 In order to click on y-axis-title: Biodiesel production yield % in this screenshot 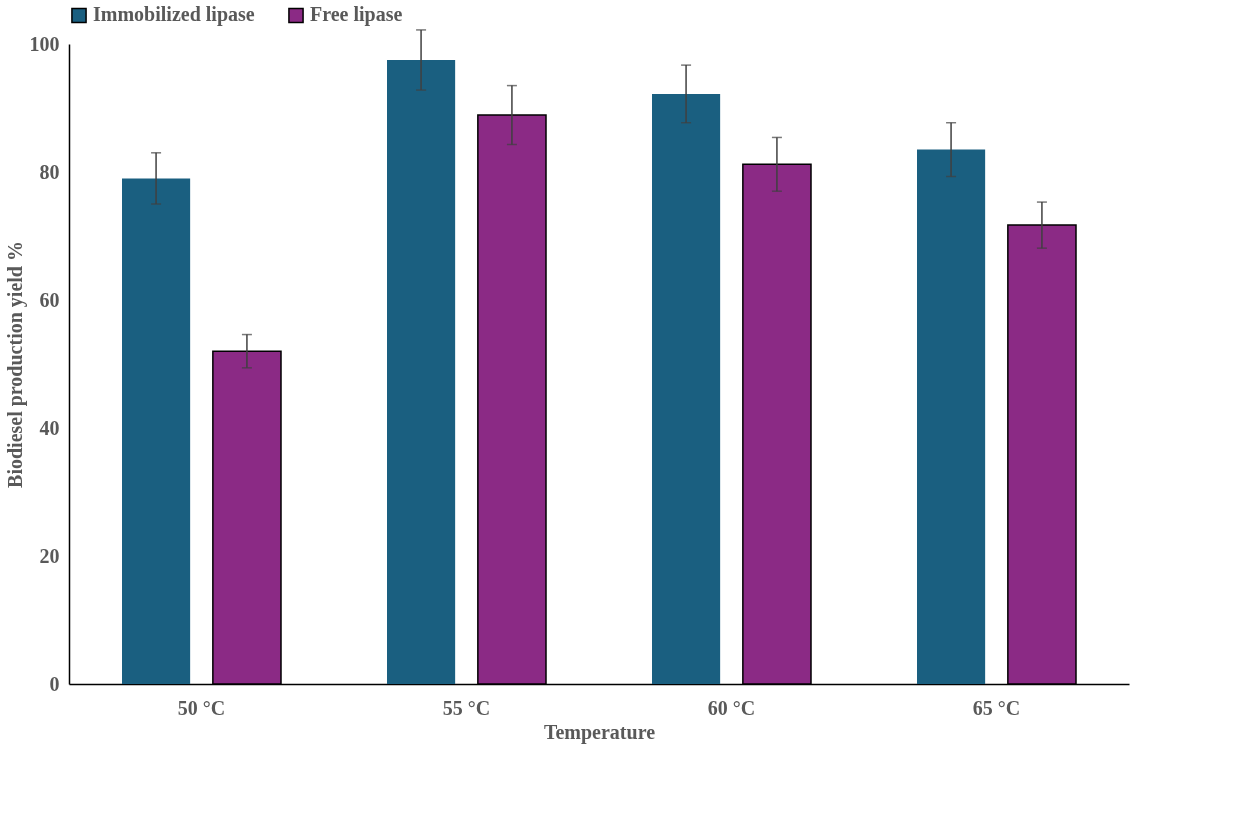, I will do `click(15, 364)`.